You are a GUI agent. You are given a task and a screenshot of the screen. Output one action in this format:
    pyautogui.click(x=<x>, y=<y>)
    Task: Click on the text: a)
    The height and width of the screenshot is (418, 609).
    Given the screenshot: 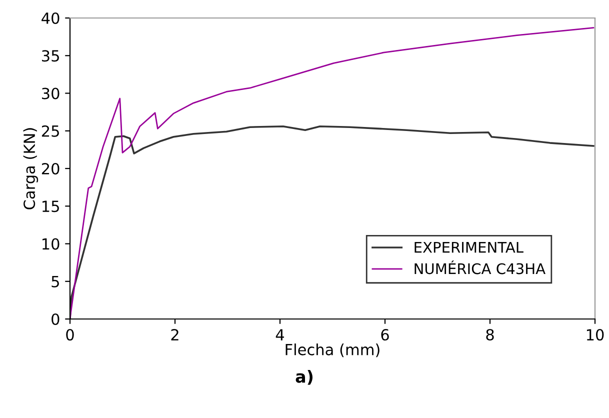 What is the action you would take?
    pyautogui.click(x=304, y=377)
    